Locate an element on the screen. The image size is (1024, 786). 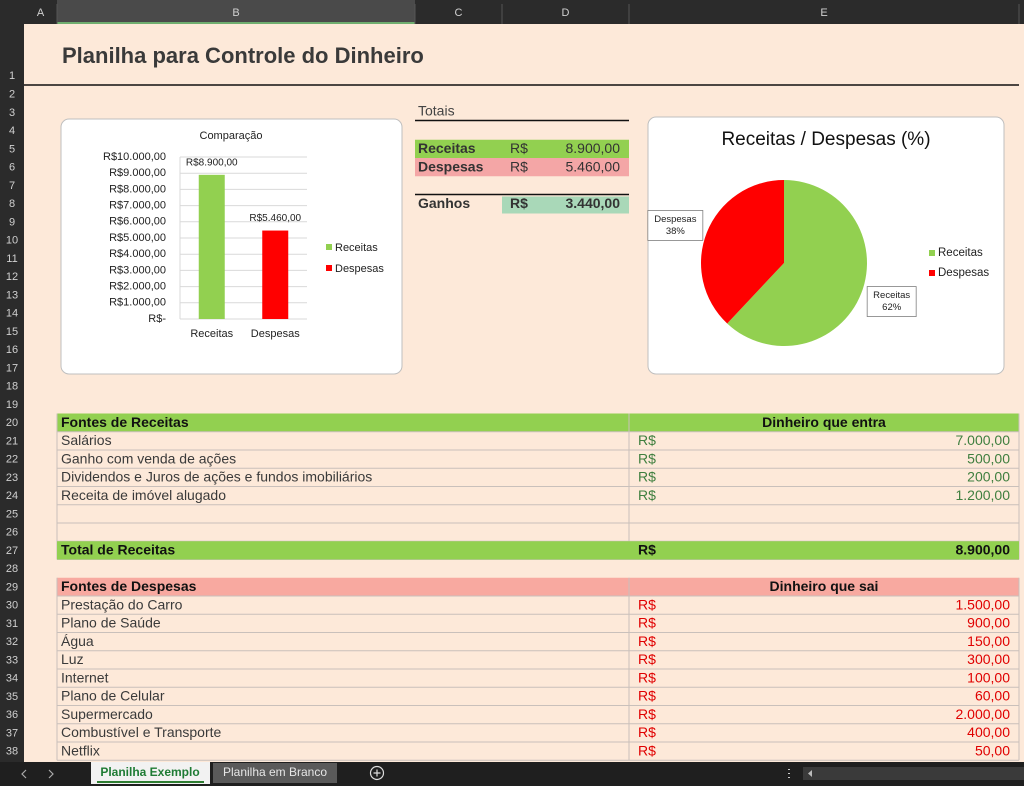
bar-value-label: R$5.460,00 is located at coordinates (275, 218).